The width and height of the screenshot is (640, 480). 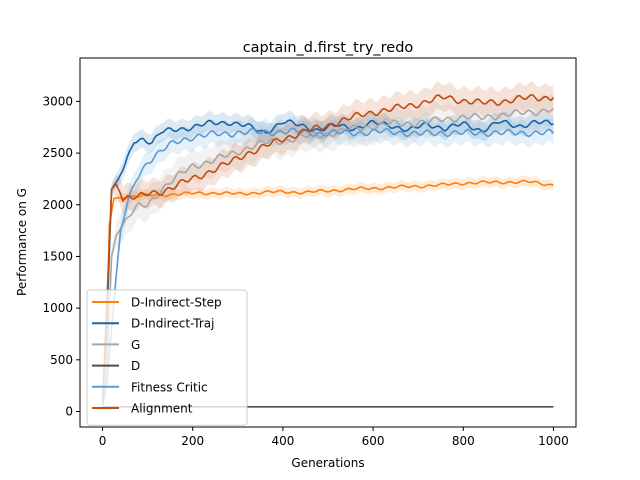 What do you see at coordinates (169, 387) in the screenshot?
I see `legend-label-fitness-critic: Fitness Critic` at bounding box center [169, 387].